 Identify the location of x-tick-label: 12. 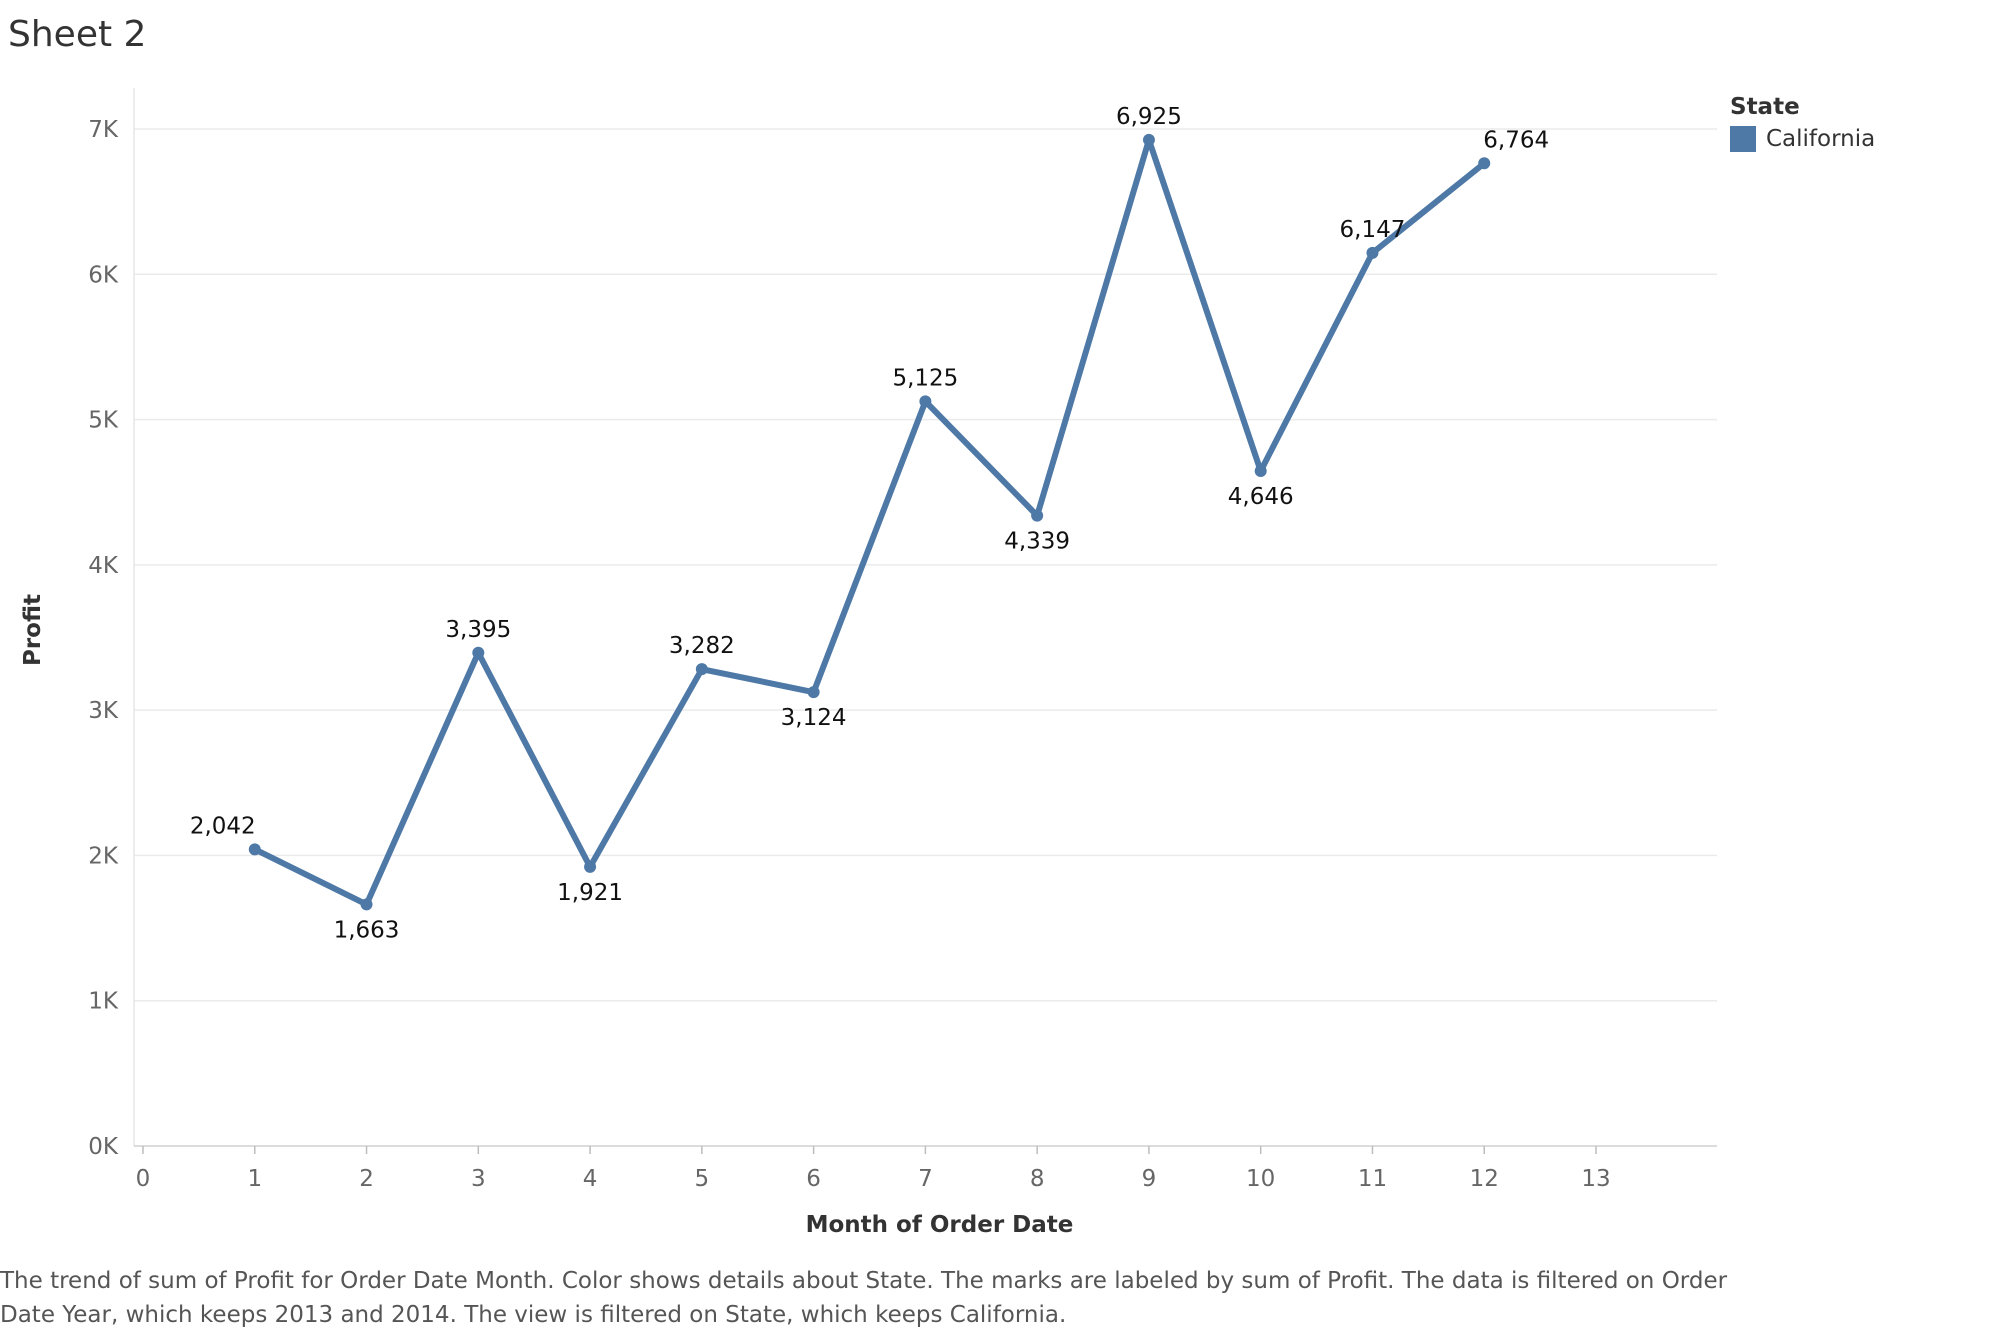
(1484, 1179).